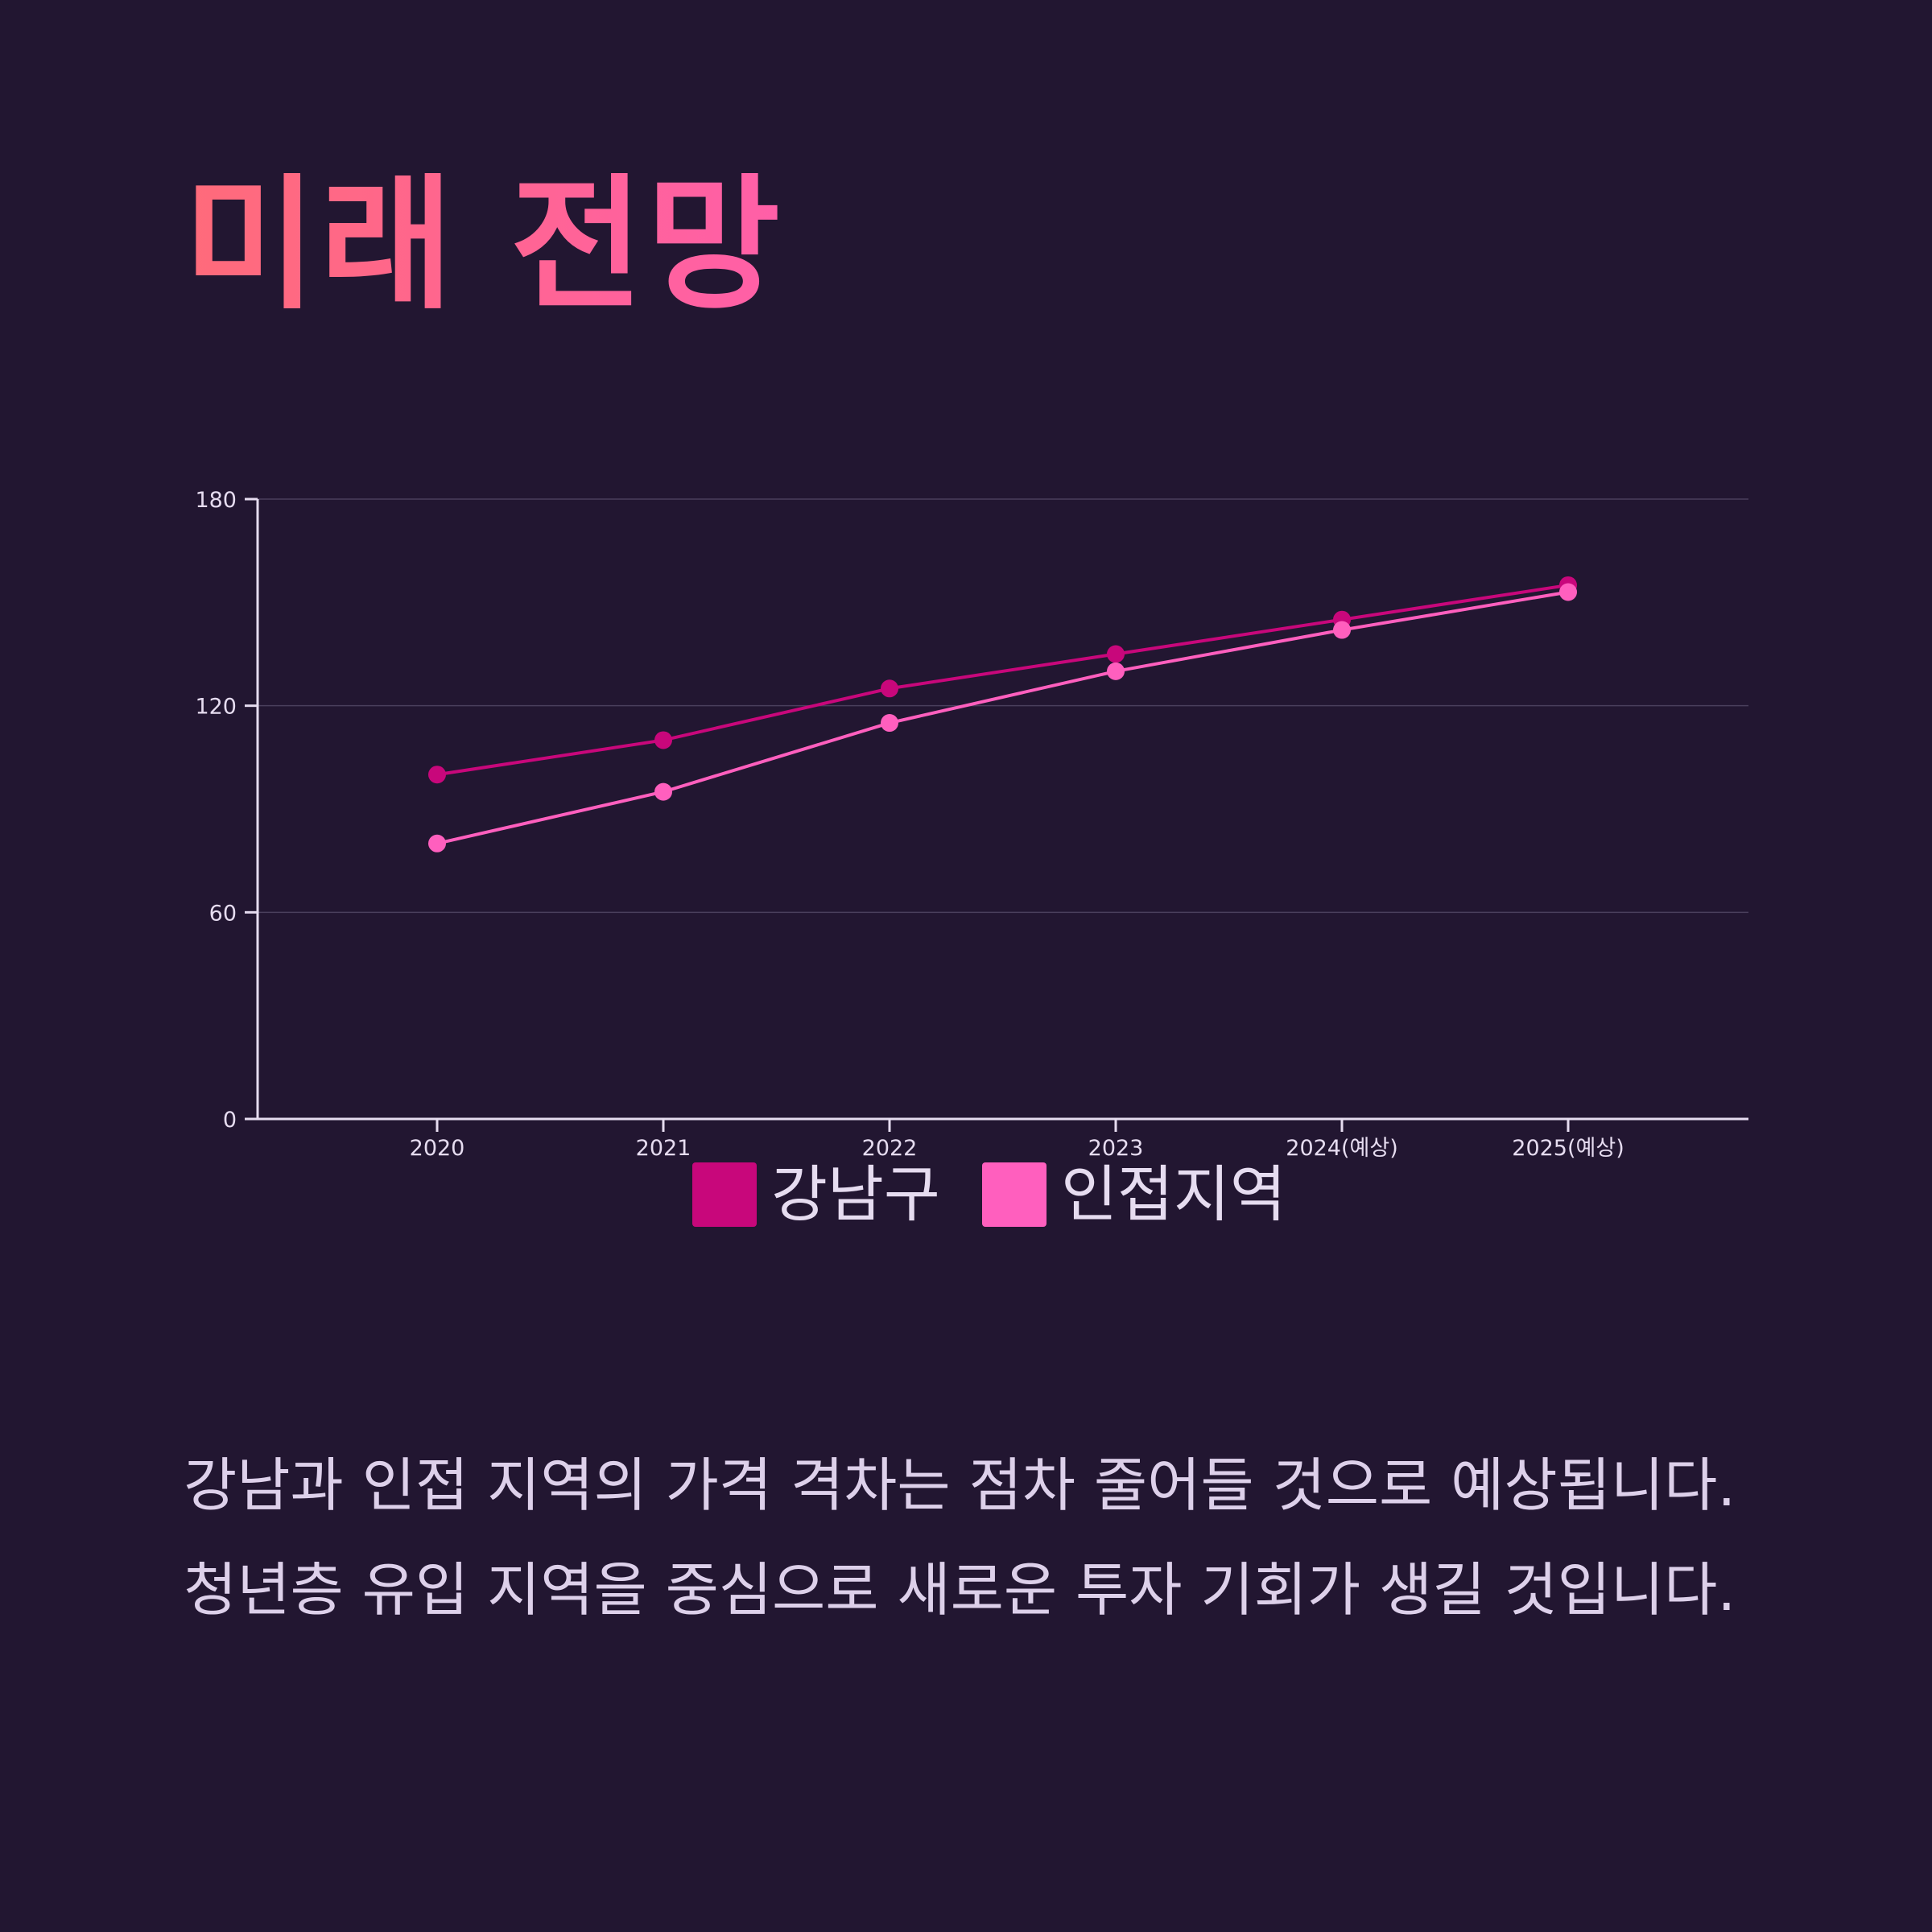  Describe the element at coordinates (484, 245) in the screenshot. I see `page-title: 미래 전망` at that location.